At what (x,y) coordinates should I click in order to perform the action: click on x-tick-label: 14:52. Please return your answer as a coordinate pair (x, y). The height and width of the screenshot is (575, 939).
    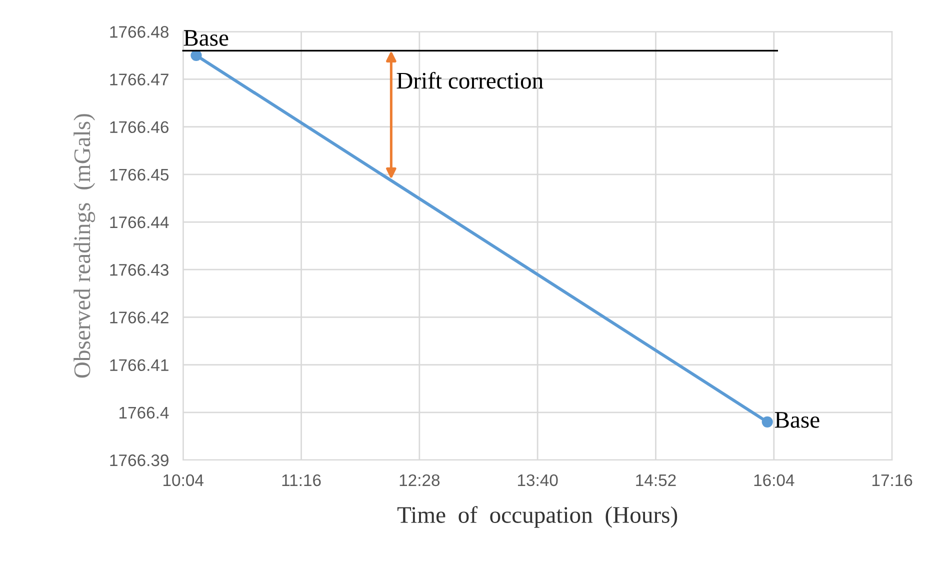
    Looking at the image, I should click on (656, 480).